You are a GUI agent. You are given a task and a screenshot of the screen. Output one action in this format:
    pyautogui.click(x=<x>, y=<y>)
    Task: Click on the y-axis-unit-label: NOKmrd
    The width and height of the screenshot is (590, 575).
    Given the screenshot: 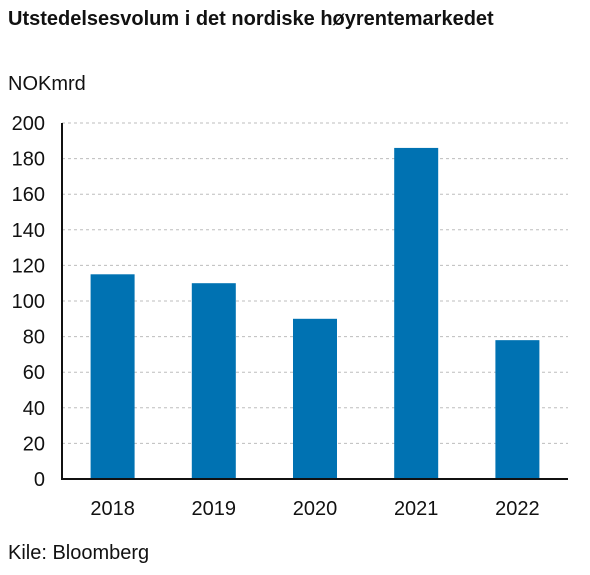 What is the action you would take?
    pyautogui.click(x=47, y=84)
    